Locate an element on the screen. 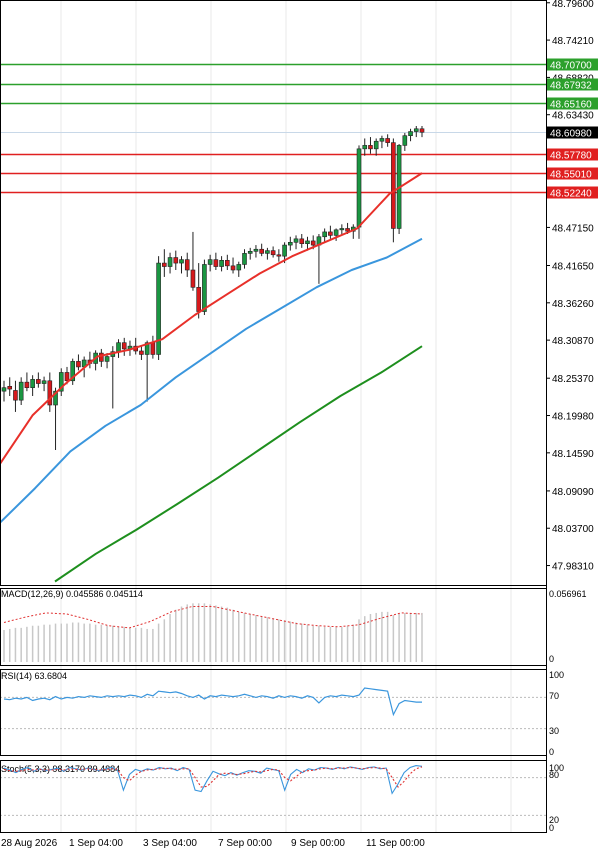  price-tick-label-7: 48.41650 is located at coordinates (573, 267).